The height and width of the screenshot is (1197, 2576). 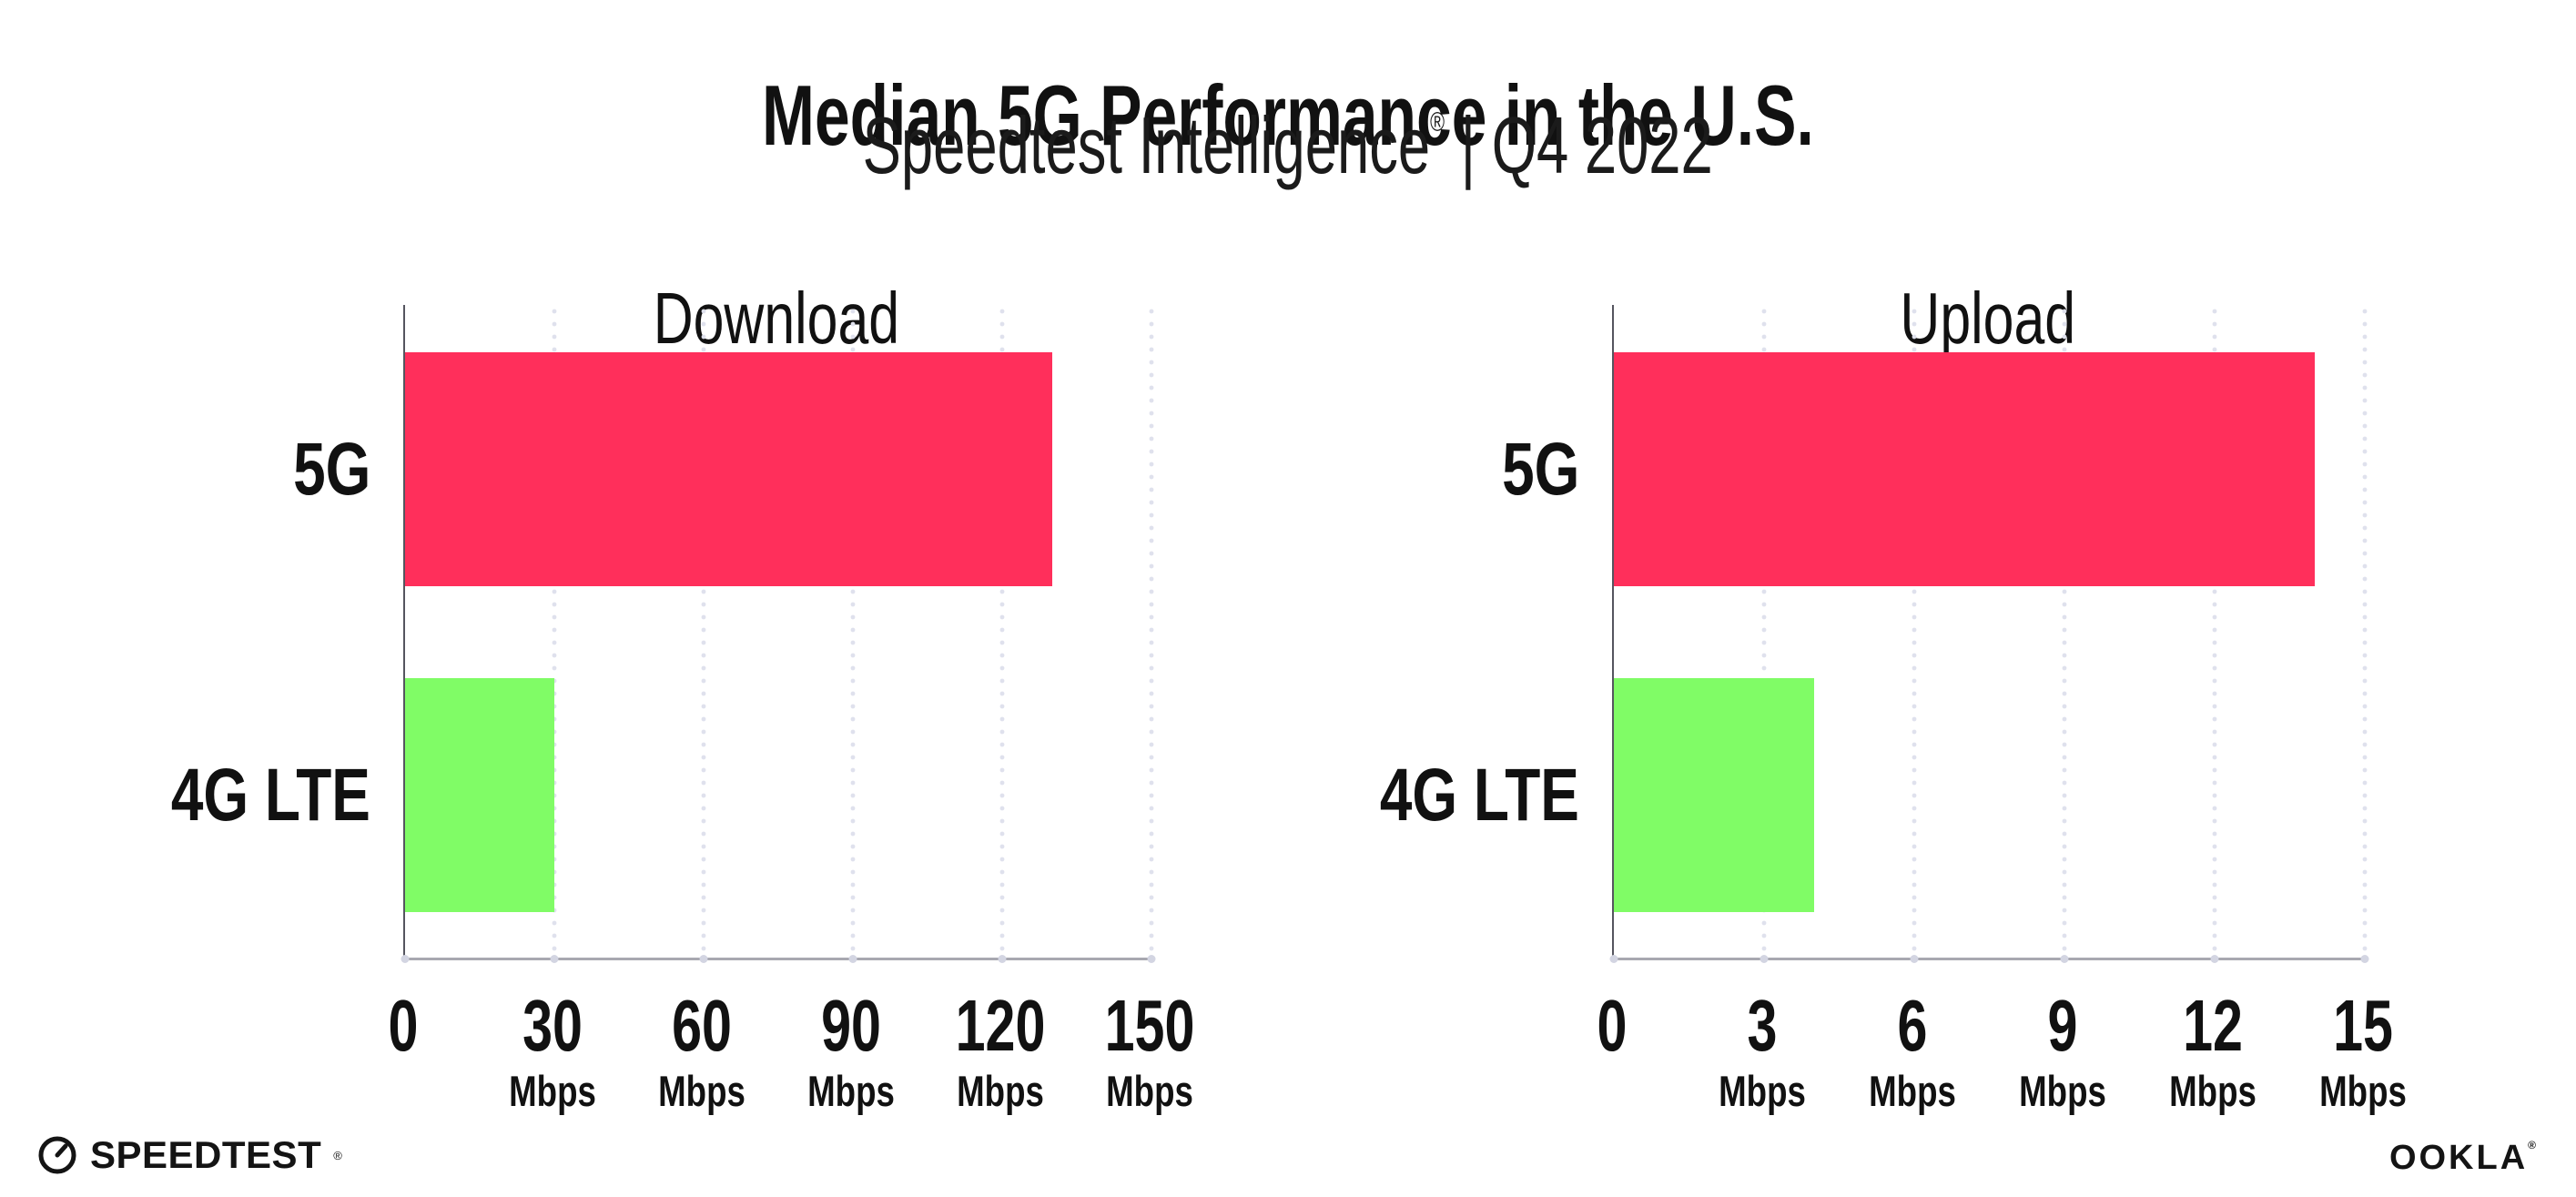 I want to click on x-axis-tick: 15 Mbps, so click(x=2363, y=1050).